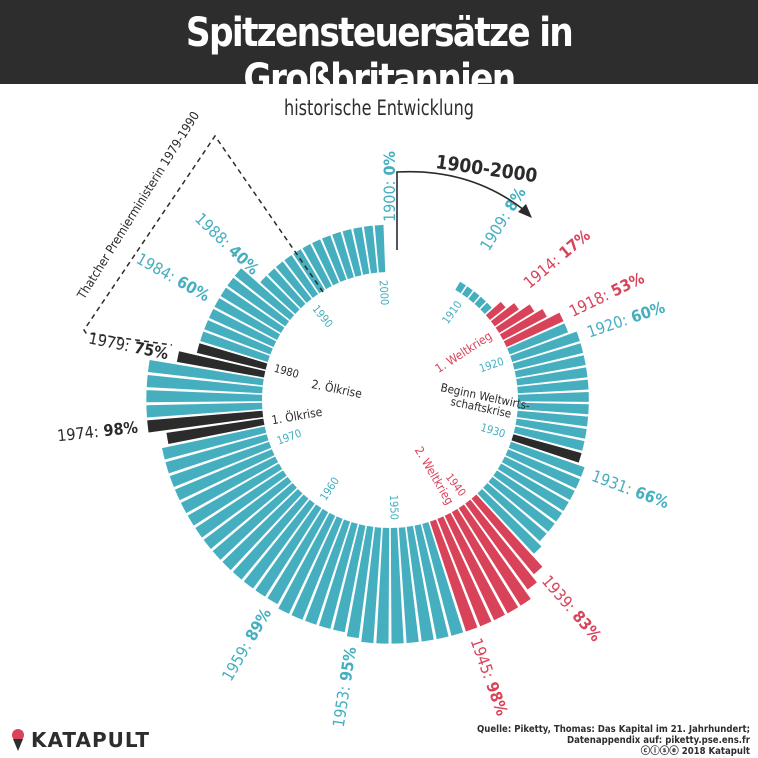 This screenshot has height=758, width=758. What do you see at coordinates (553, 386) in the screenshot?
I see `bar-1924` at bounding box center [553, 386].